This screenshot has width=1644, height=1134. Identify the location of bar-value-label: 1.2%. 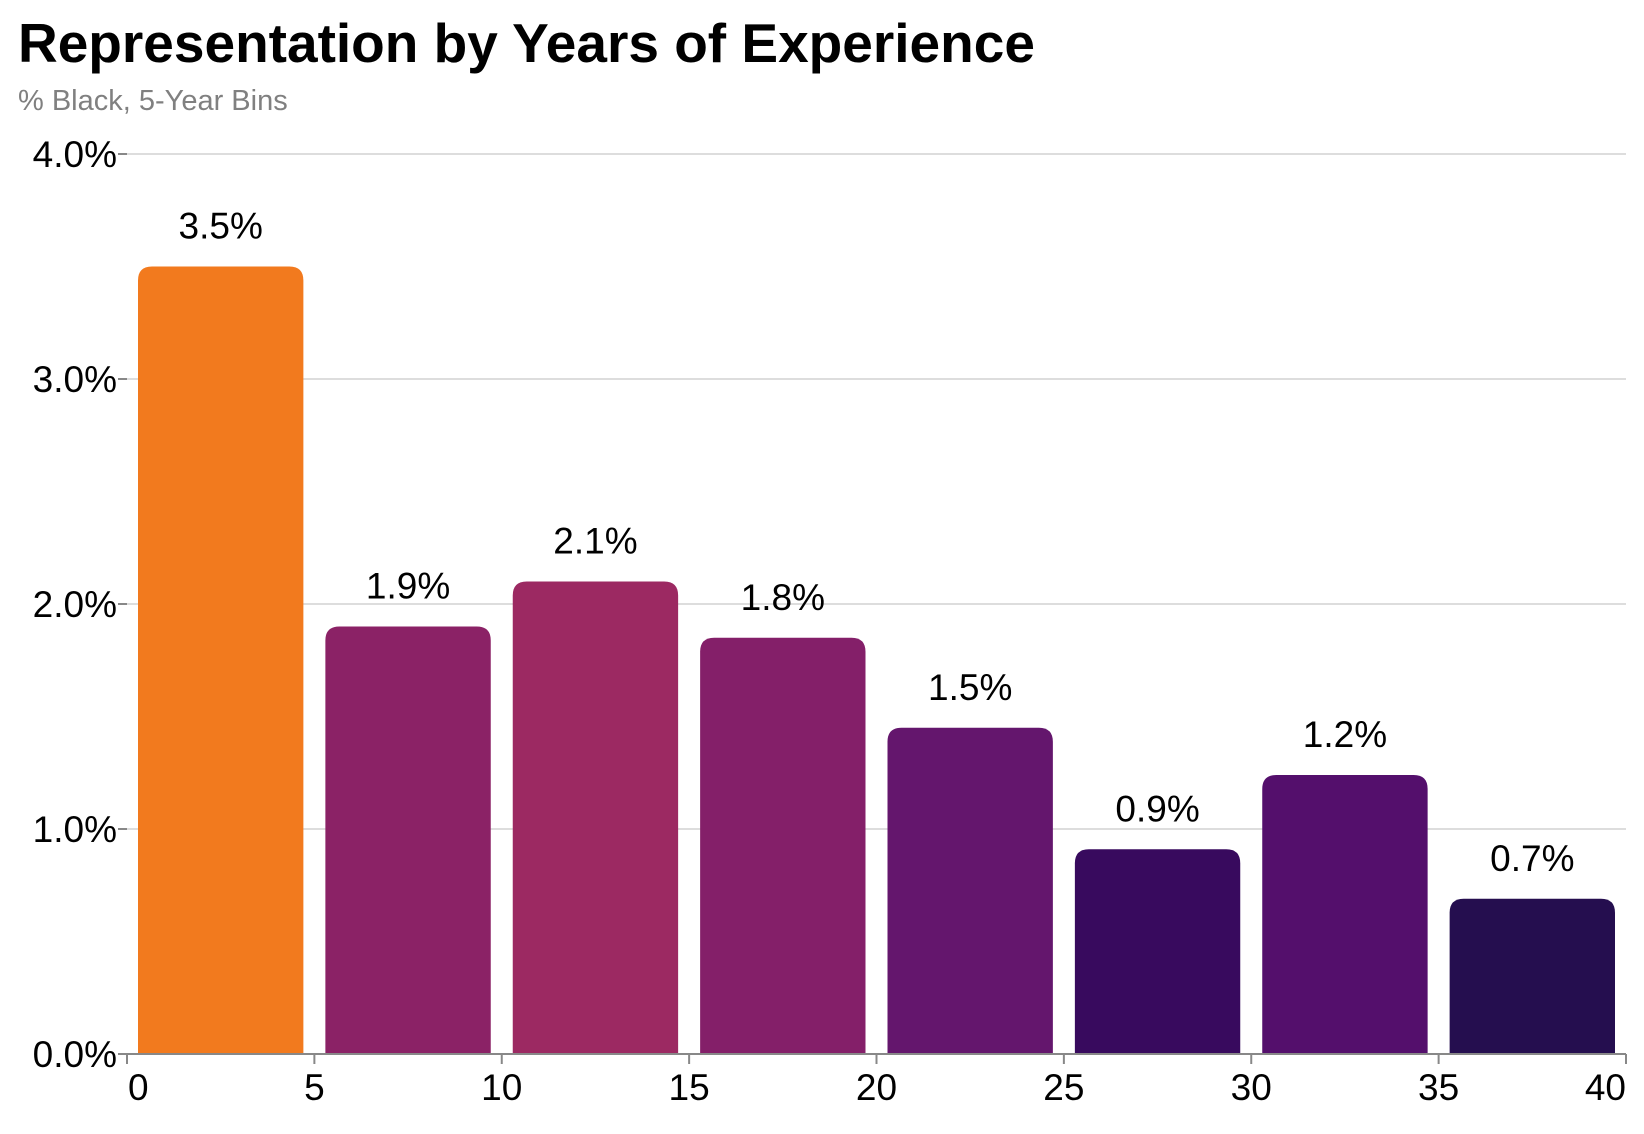
(1345, 734).